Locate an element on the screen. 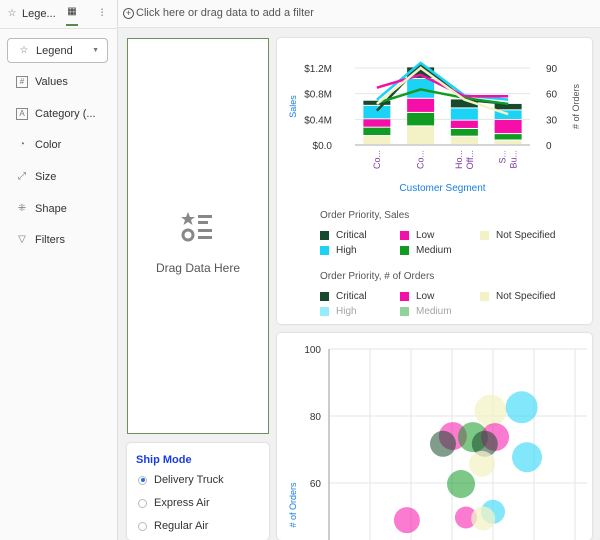 The image size is (600, 540). option-regular-air: Regular Air is located at coordinates (173, 526).